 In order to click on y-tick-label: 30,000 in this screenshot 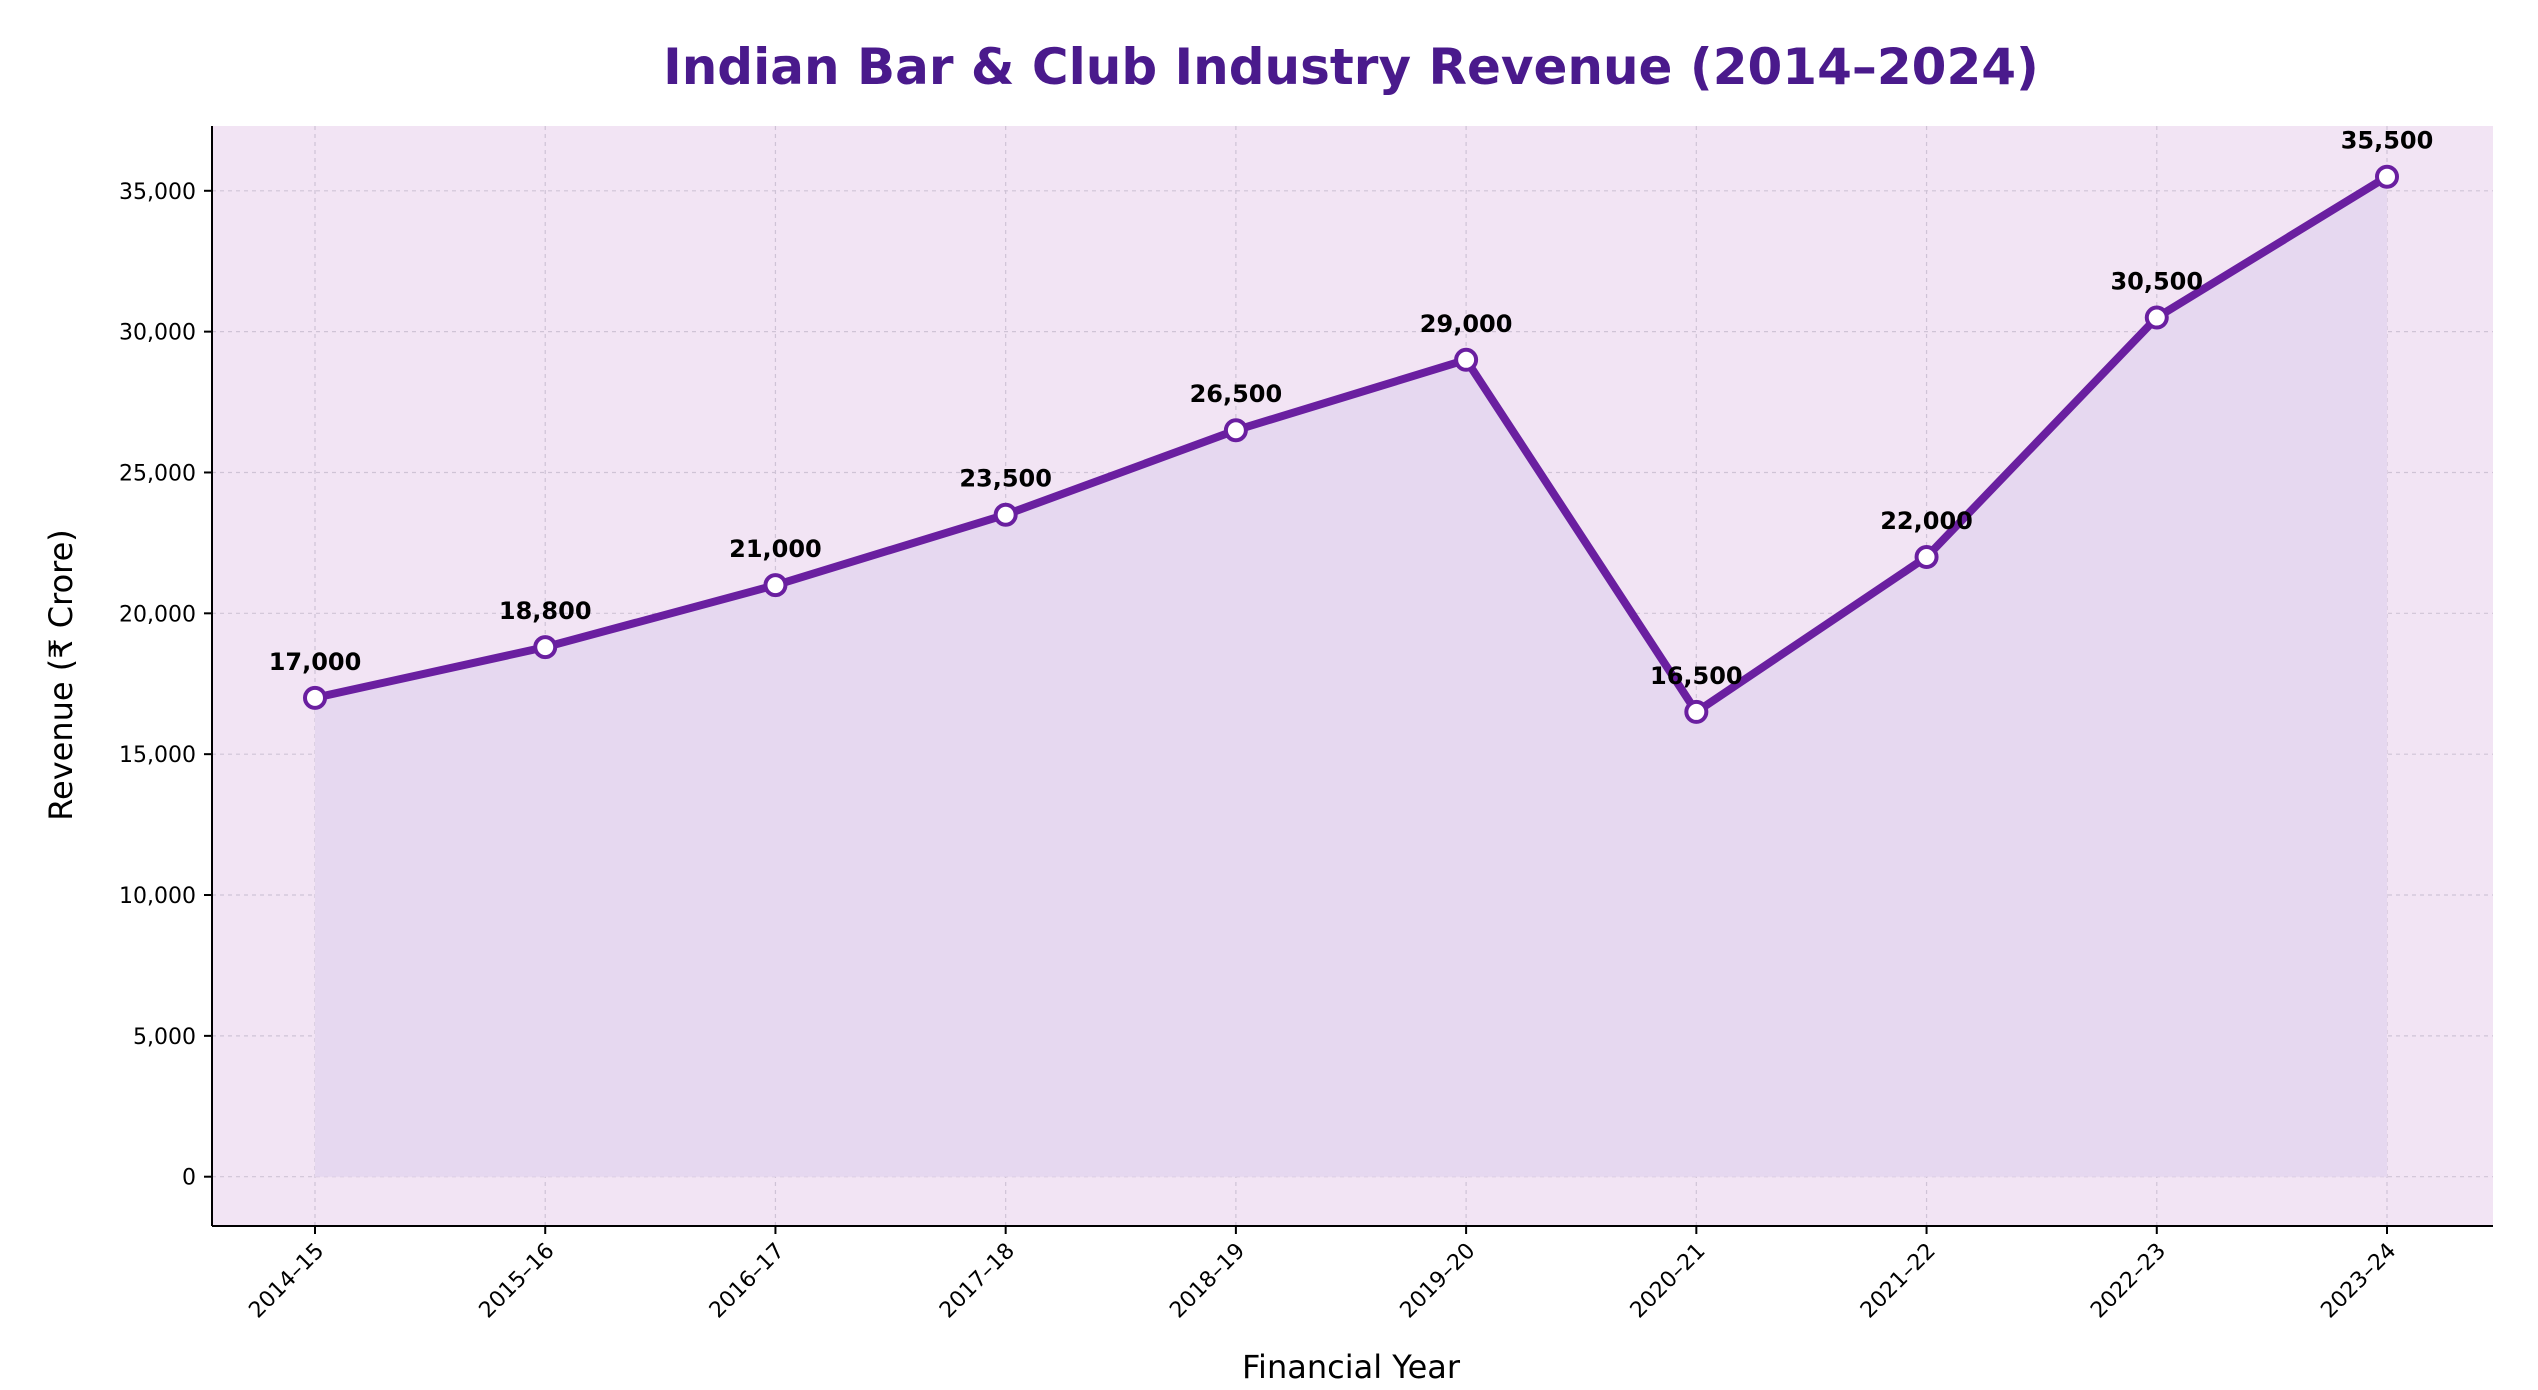, I will do `click(157, 333)`.